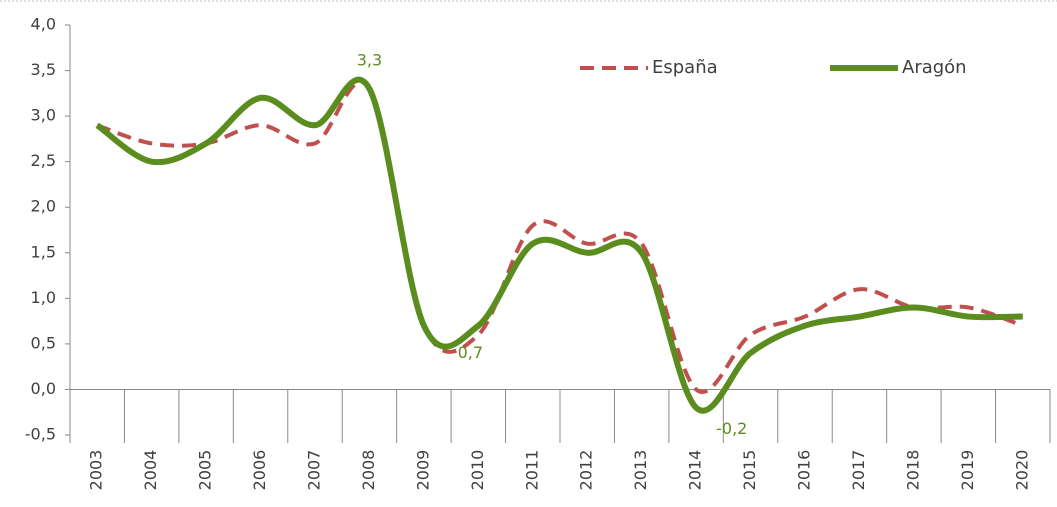 The image size is (1057, 507). Describe the element at coordinates (96, 470) in the screenshot. I see `x-tick-label: 2003` at that location.